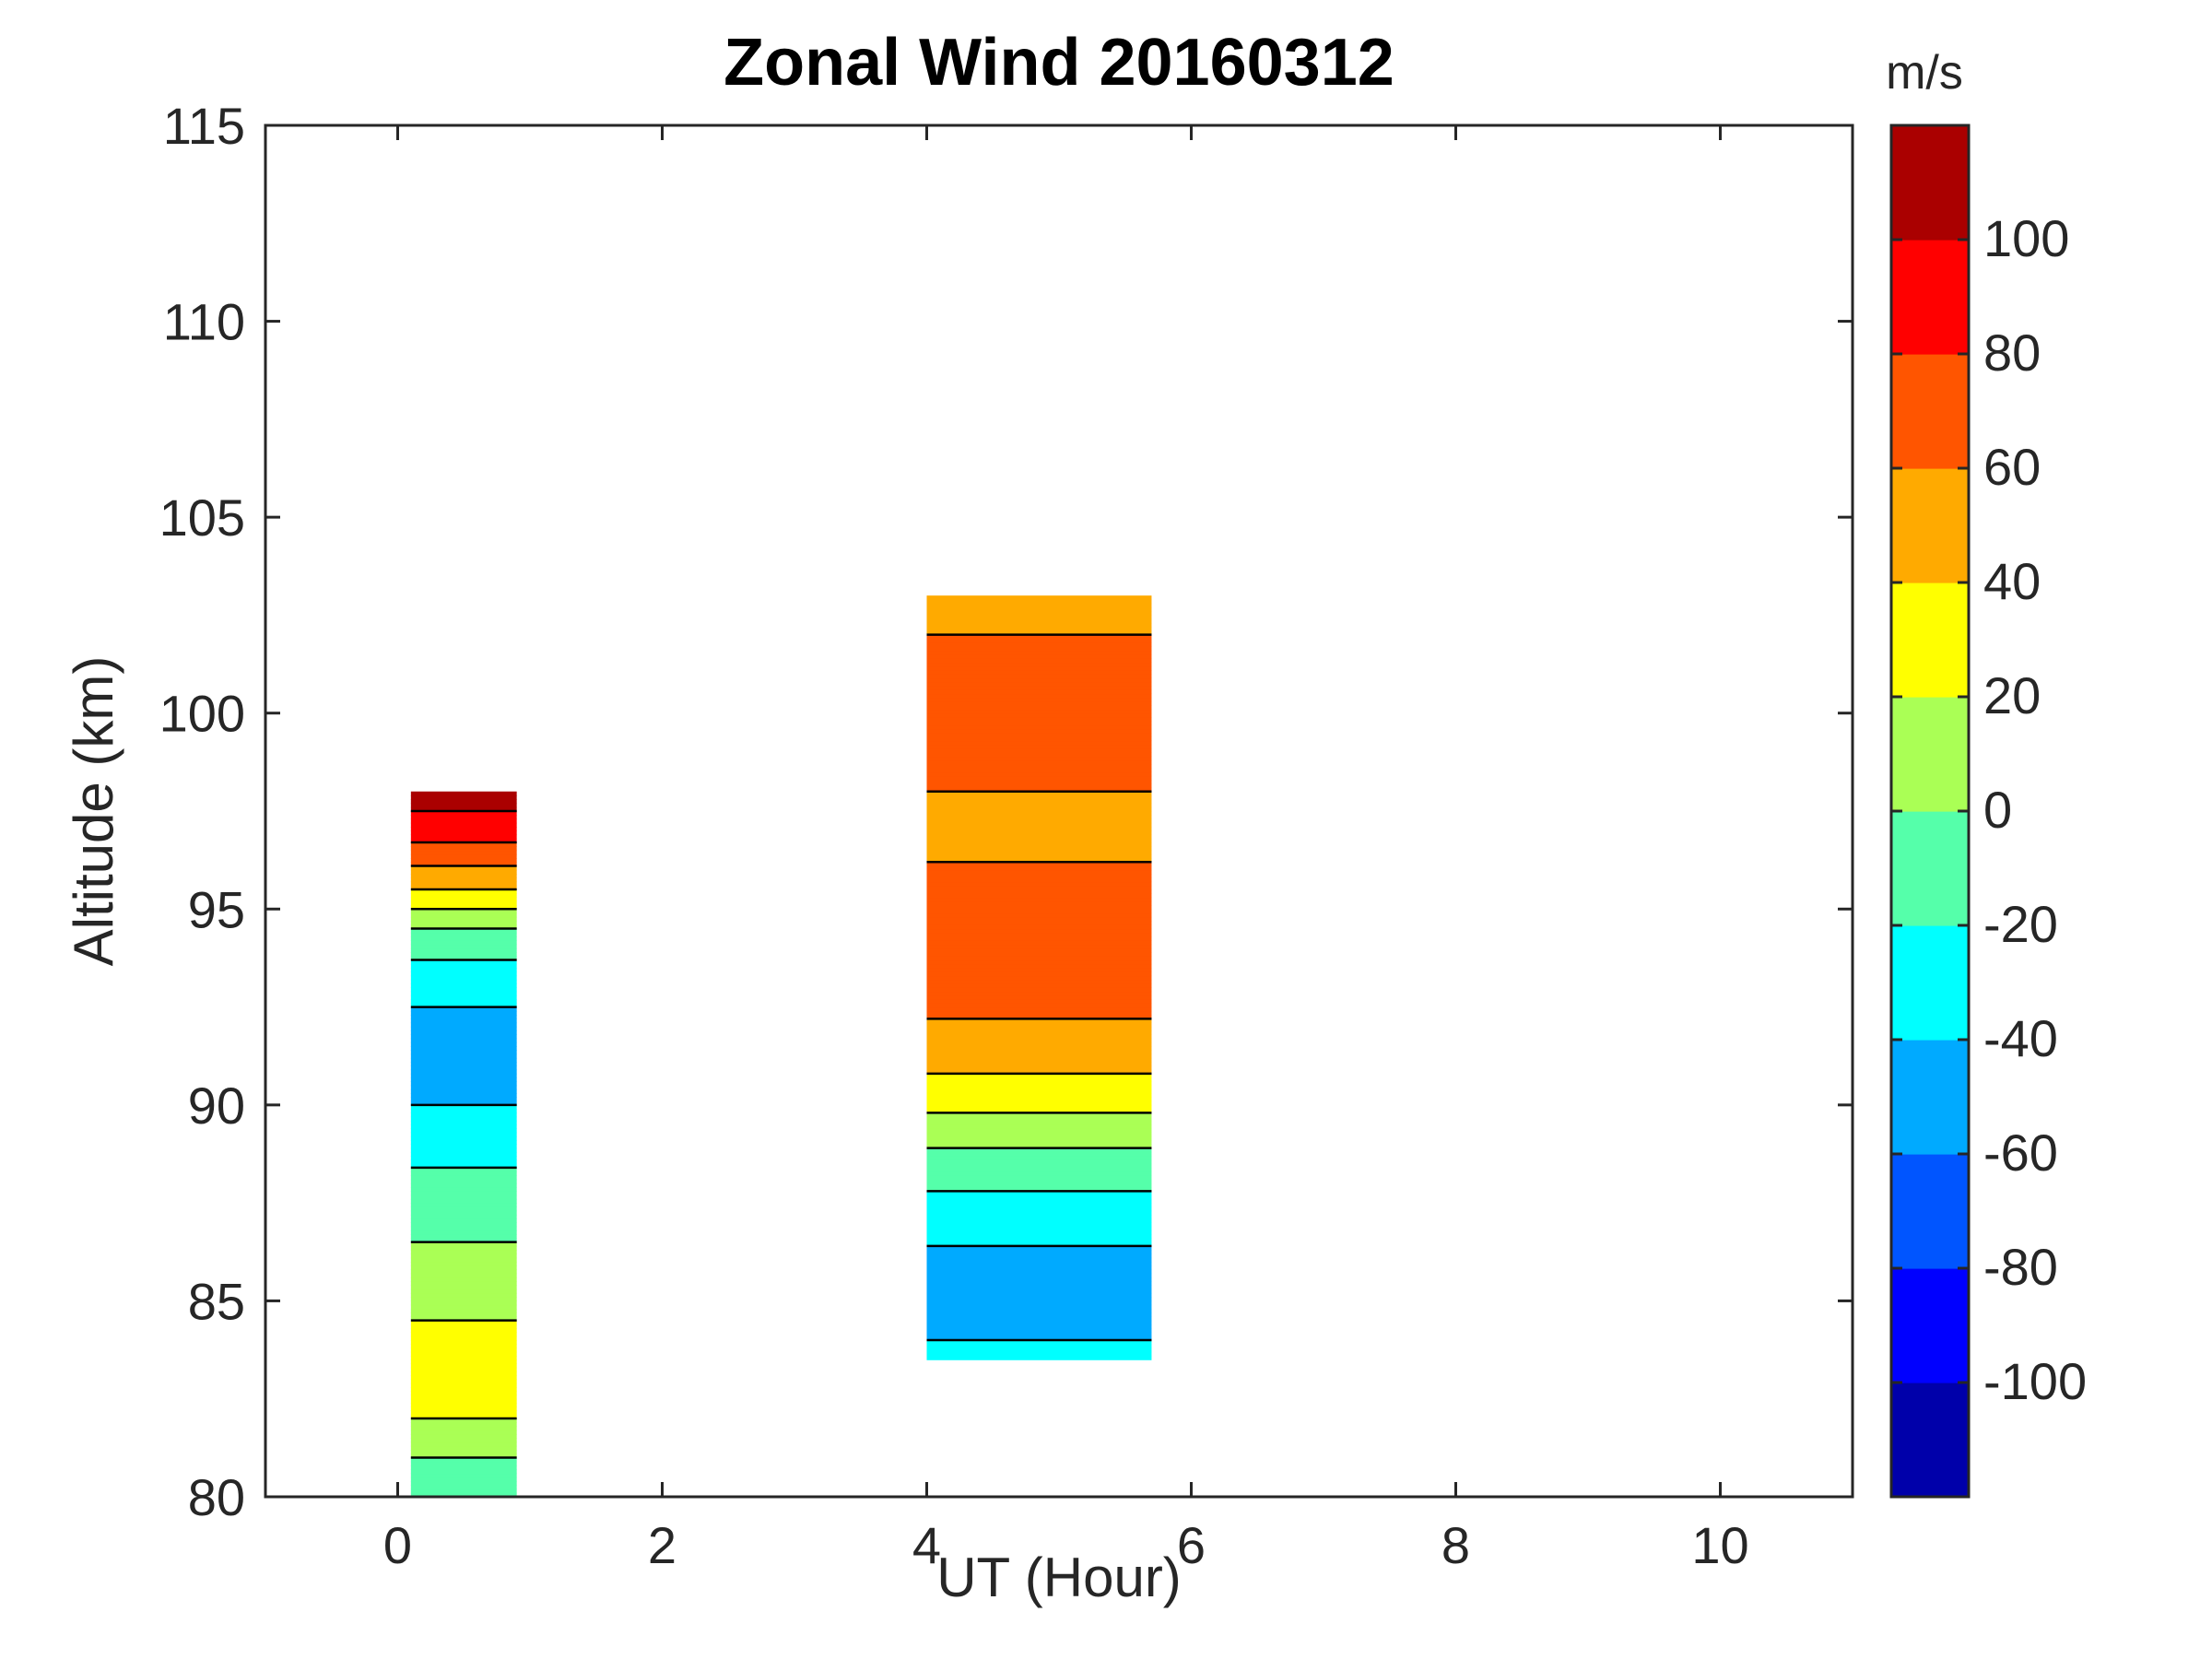  Describe the element at coordinates (1719, 1545) in the screenshot. I see `x-tick-label: 10` at that location.